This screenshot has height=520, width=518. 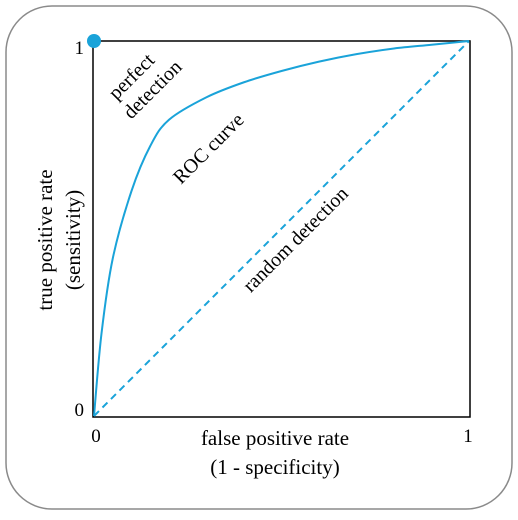 I want to click on y-tick-0: 0, so click(x=80, y=410).